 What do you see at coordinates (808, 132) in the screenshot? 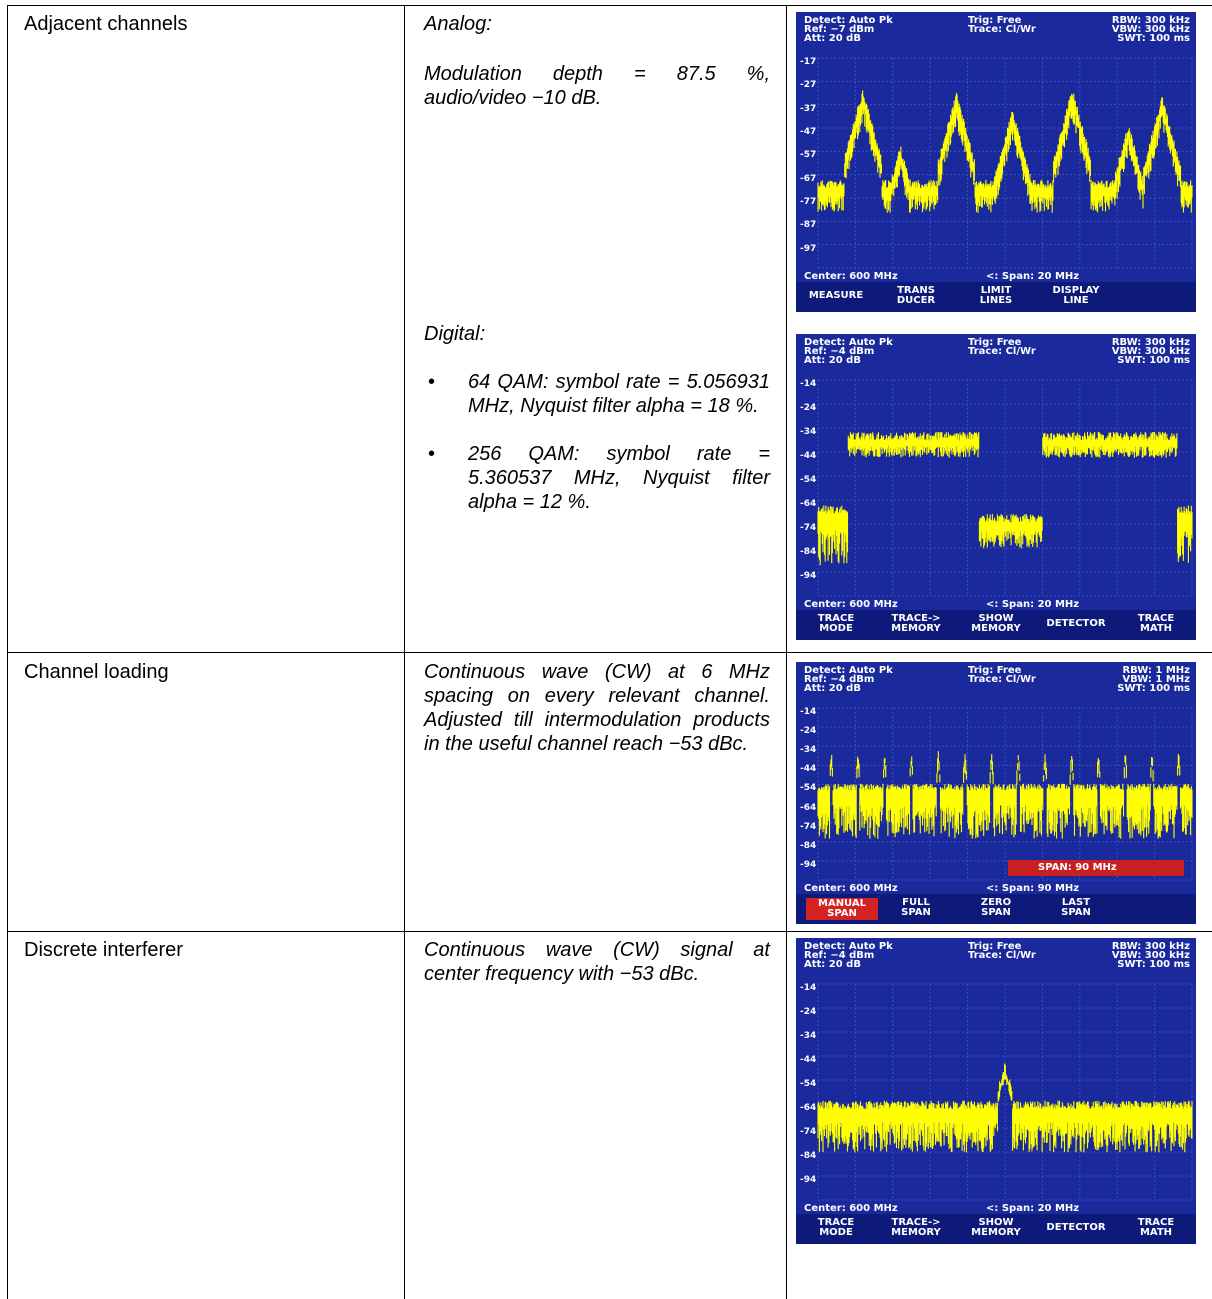
I see `y-axis-label: -47` at bounding box center [808, 132].